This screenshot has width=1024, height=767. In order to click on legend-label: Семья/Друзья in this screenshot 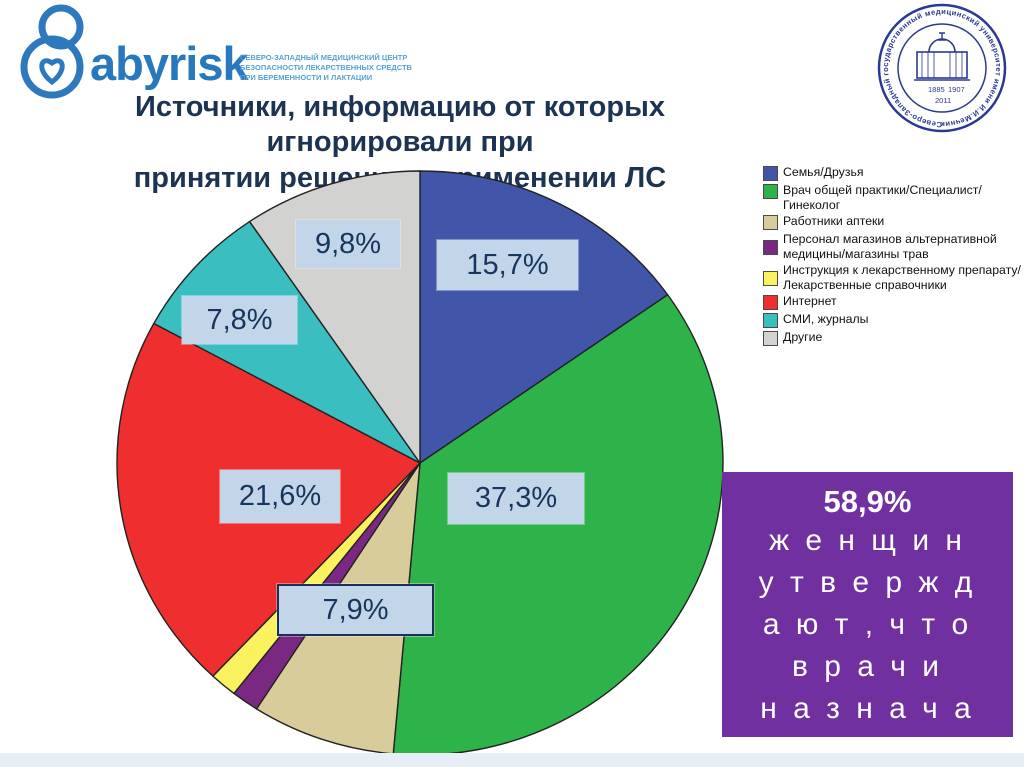, I will do `click(823, 172)`.